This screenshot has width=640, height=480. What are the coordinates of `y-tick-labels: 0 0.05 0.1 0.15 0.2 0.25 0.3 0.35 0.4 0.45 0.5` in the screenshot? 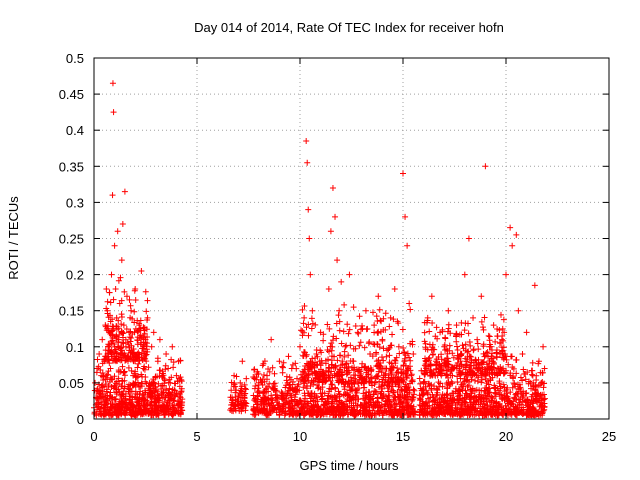 It's located at (71, 239).